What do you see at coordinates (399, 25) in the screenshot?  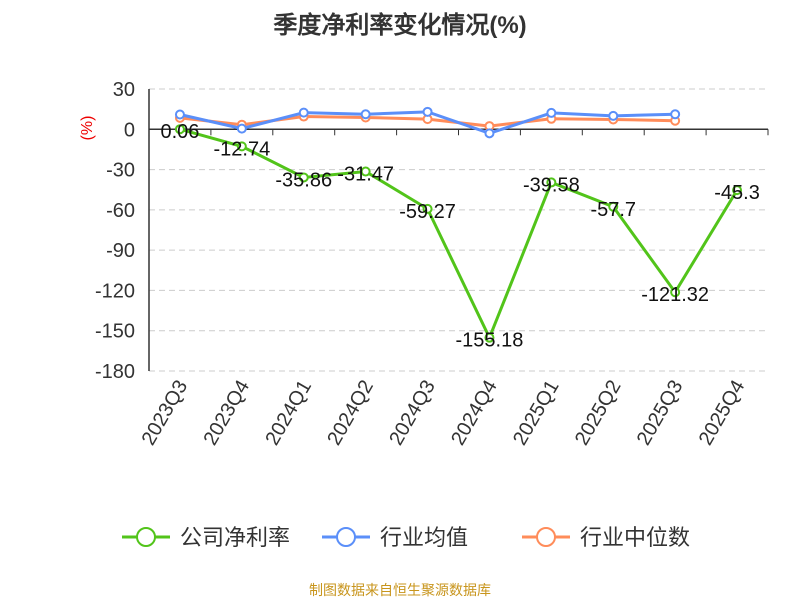 I see `chart-title: 季度净利率变化情况(%)` at bounding box center [399, 25].